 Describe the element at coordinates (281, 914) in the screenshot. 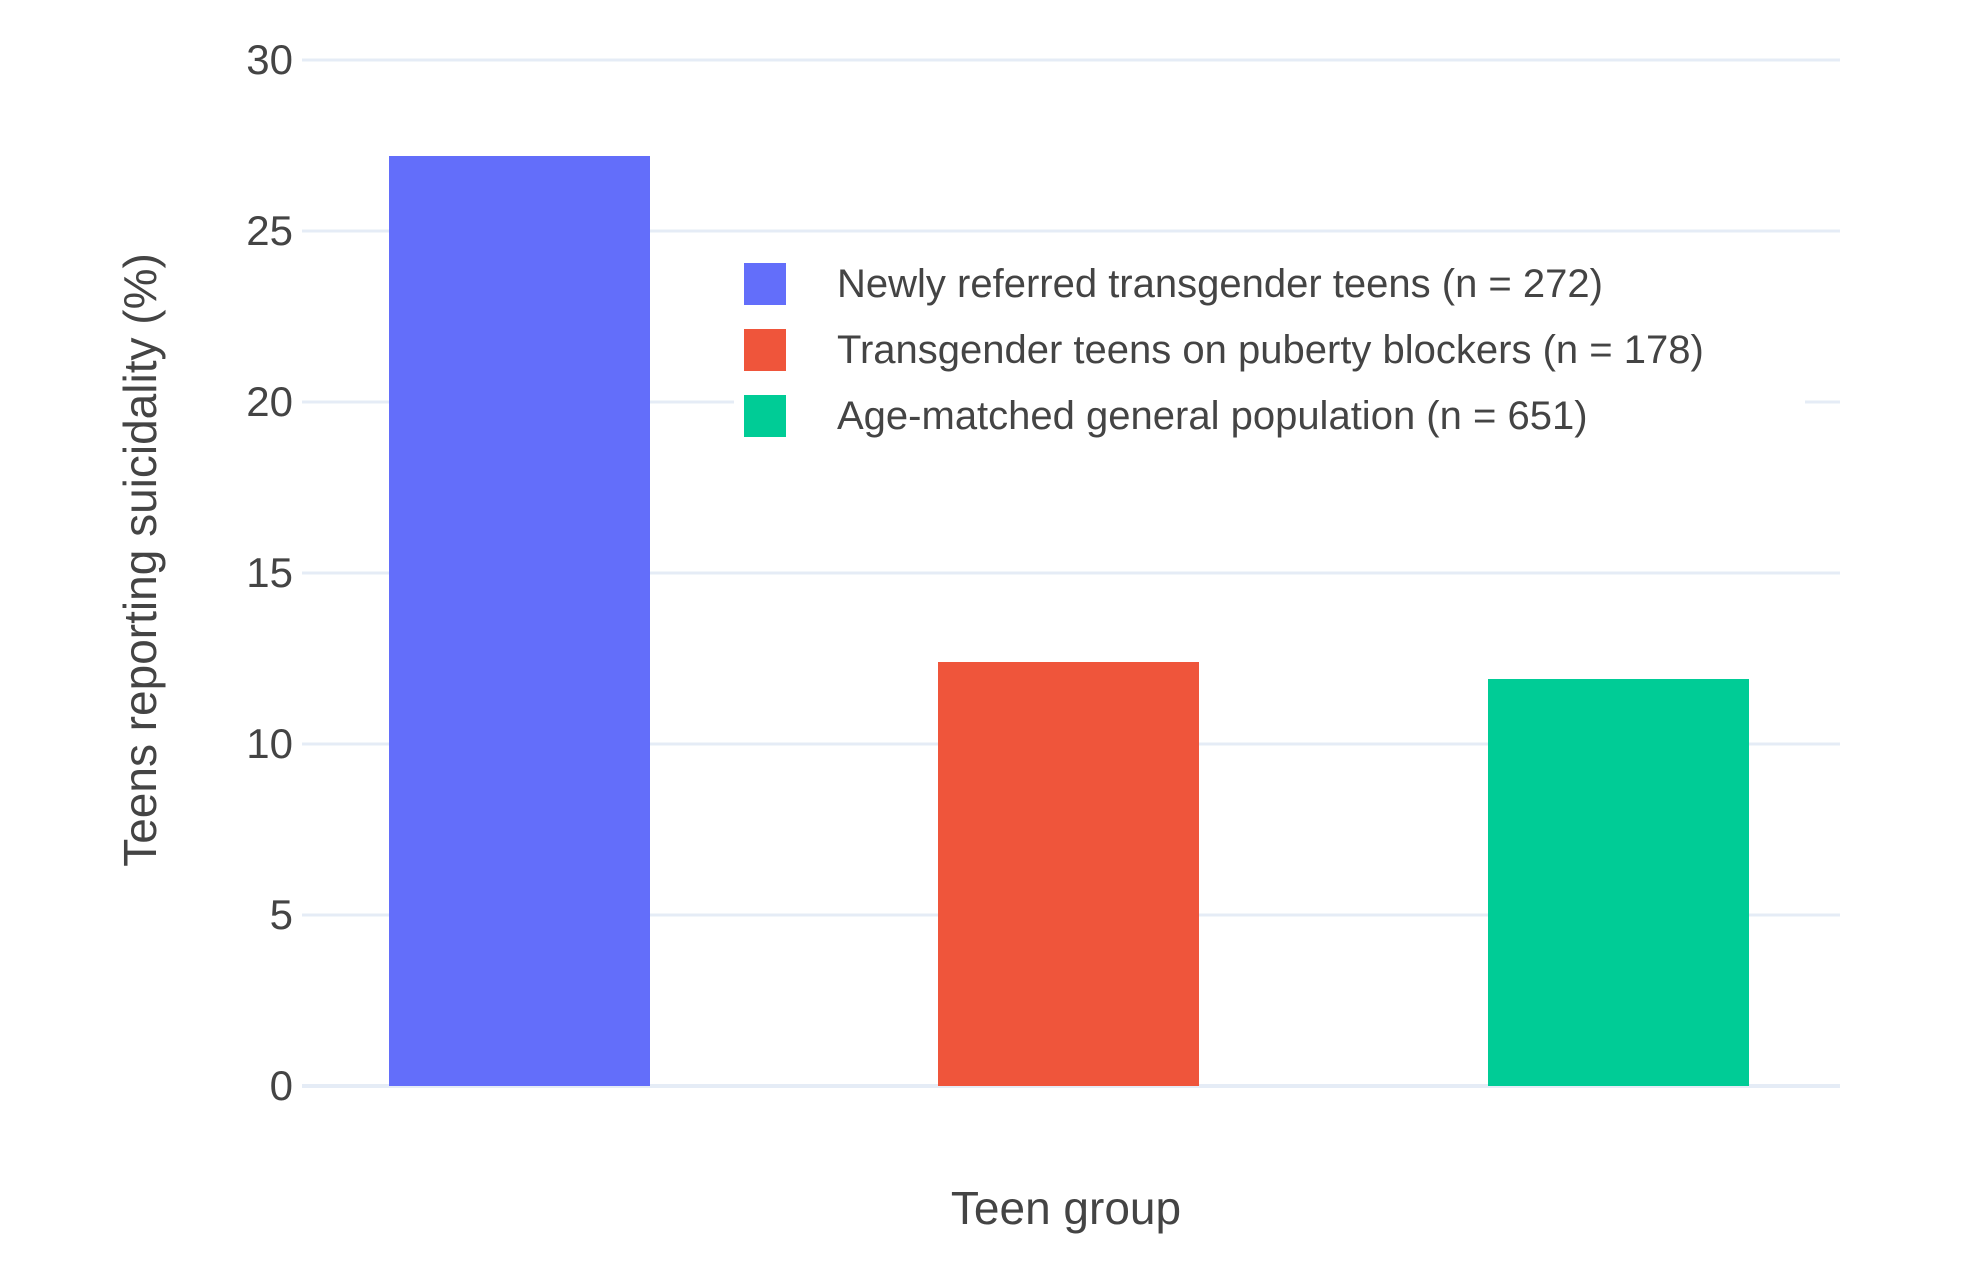

I see `y-tick-label: 5` at that location.